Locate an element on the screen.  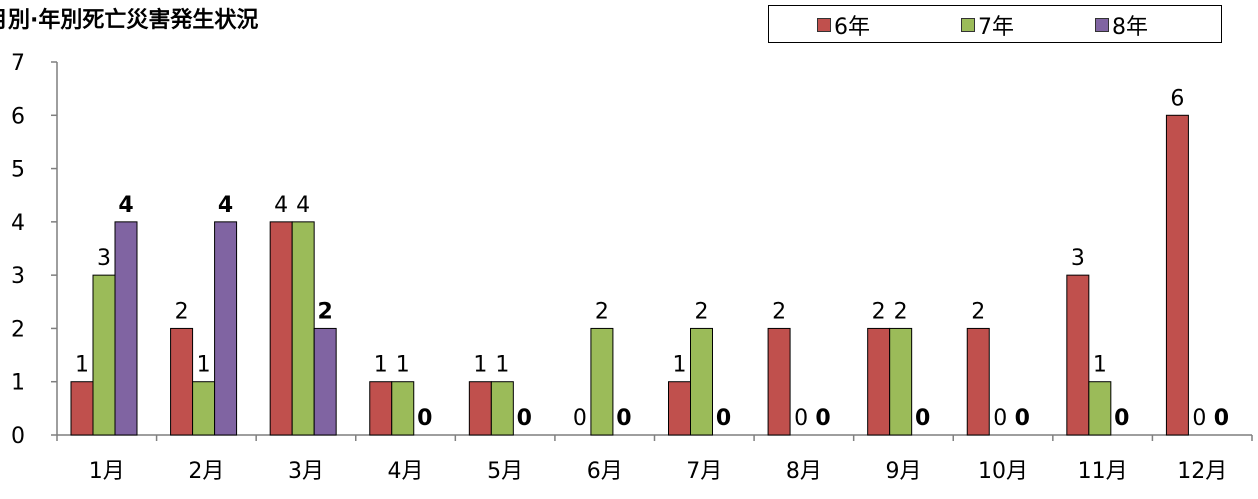
legend-label-6nen: 6年 is located at coordinates (852, 27).